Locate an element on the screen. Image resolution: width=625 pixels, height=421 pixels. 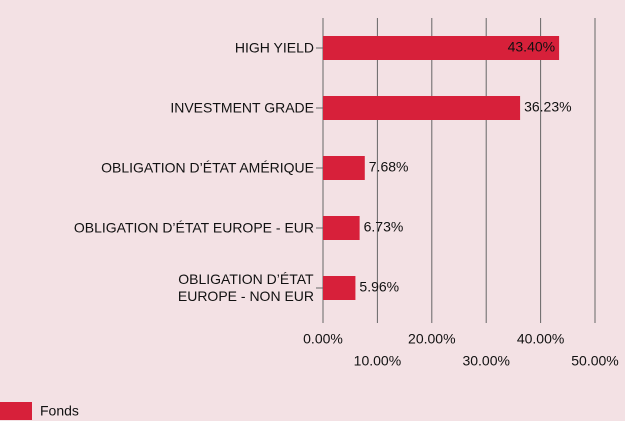
x-tick-label: 0.00% is located at coordinates (323, 339).